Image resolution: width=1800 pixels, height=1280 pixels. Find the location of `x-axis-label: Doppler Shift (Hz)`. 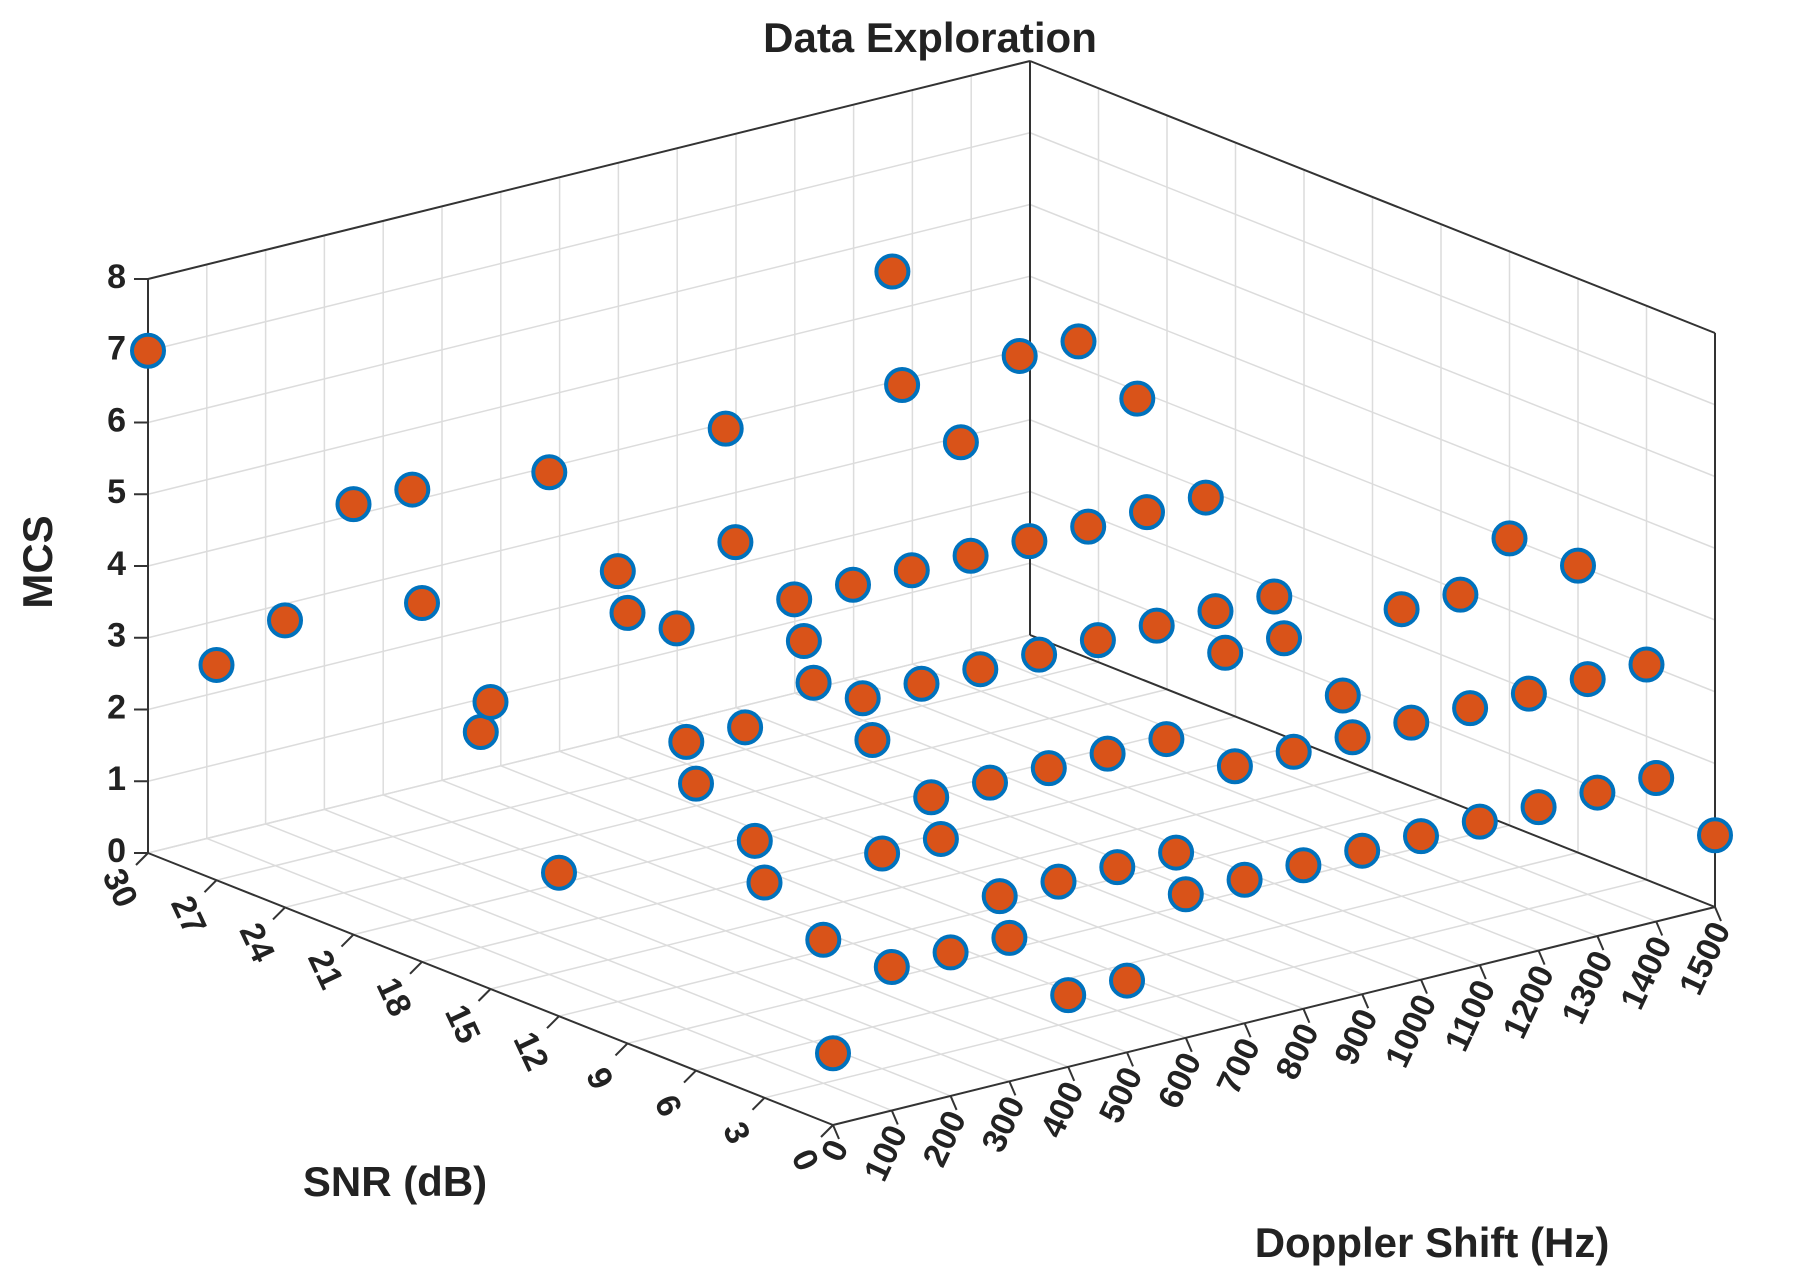

x-axis-label: Doppler Shift (Hz) is located at coordinates (1432, 1242).